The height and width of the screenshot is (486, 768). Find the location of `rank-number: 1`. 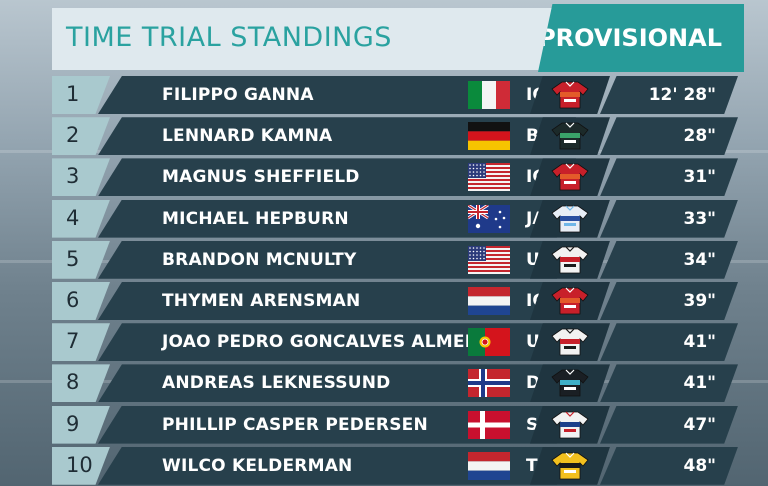

rank-number: 1 is located at coordinates (73, 94).